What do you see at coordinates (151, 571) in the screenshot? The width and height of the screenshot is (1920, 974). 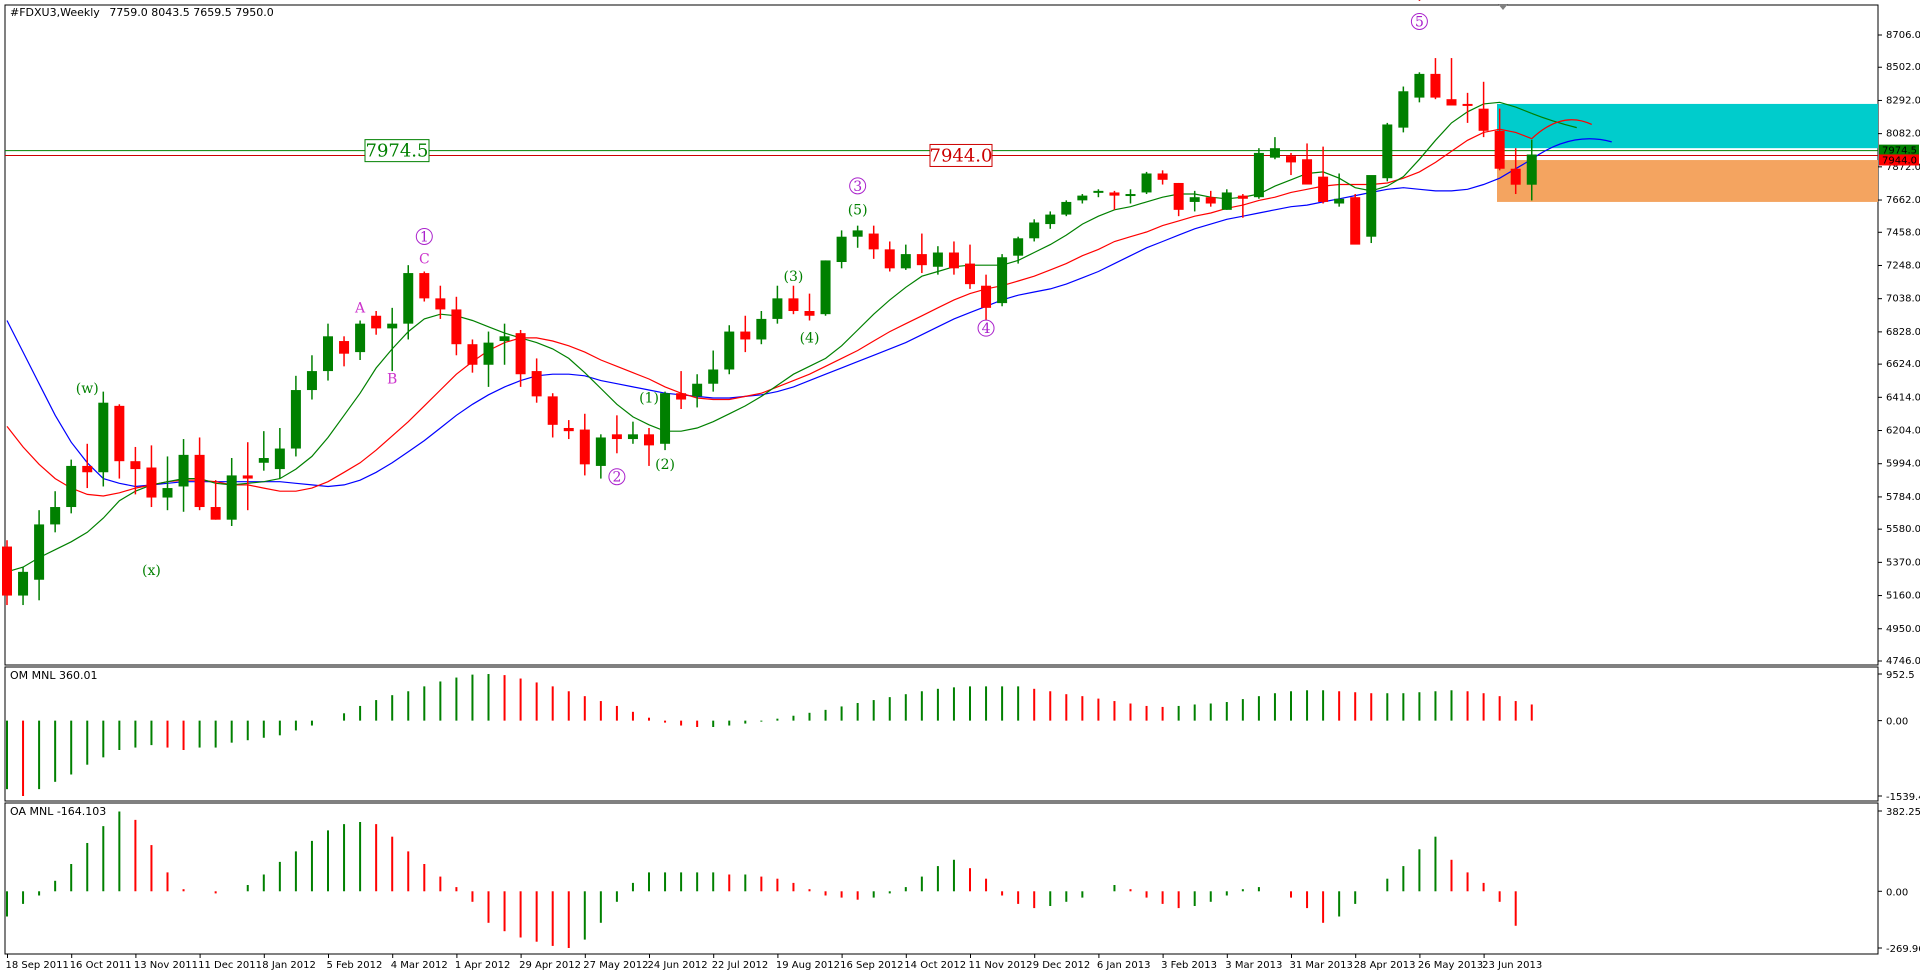 I see `wave-label: (x)` at bounding box center [151, 571].